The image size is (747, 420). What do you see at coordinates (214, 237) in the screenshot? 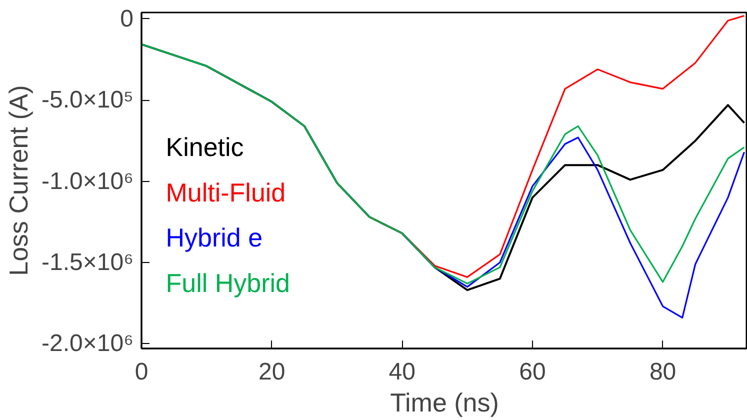
I see `text: Hybrid e` at bounding box center [214, 237].